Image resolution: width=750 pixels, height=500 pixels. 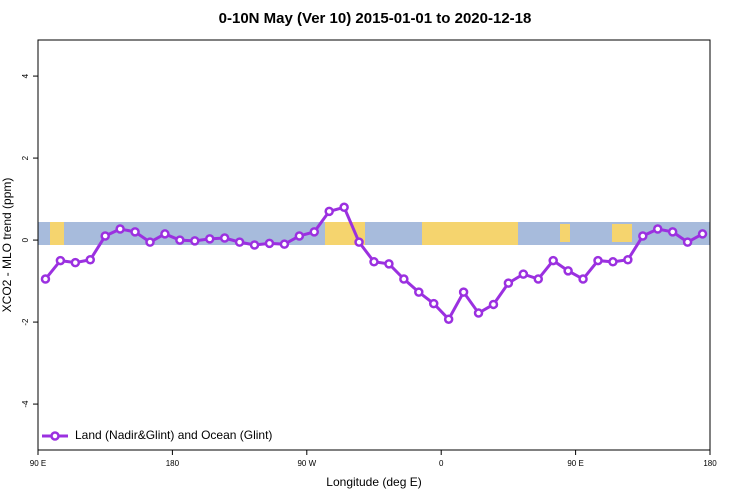 What do you see at coordinates (25, 157) in the screenshot?
I see `y-tick-label: 2` at bounding box center [25, 157].